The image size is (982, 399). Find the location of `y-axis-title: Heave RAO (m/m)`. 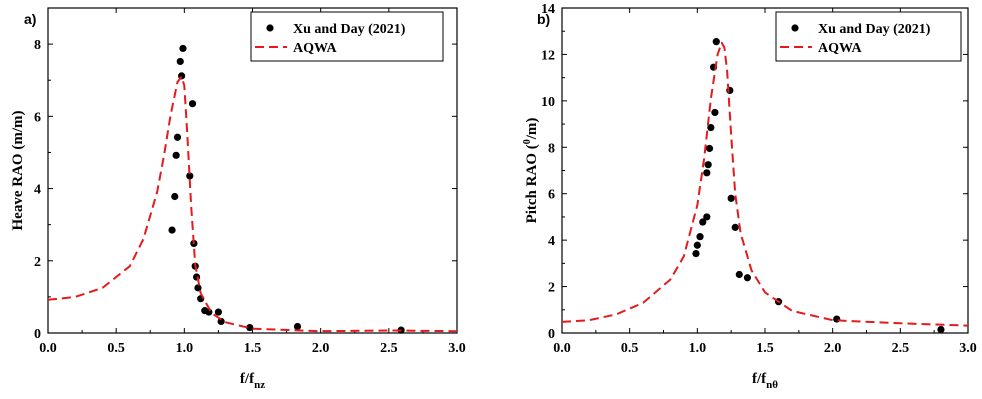

y-axis-title: Heave RAO (m/m) is located at coordinates (18, 171).